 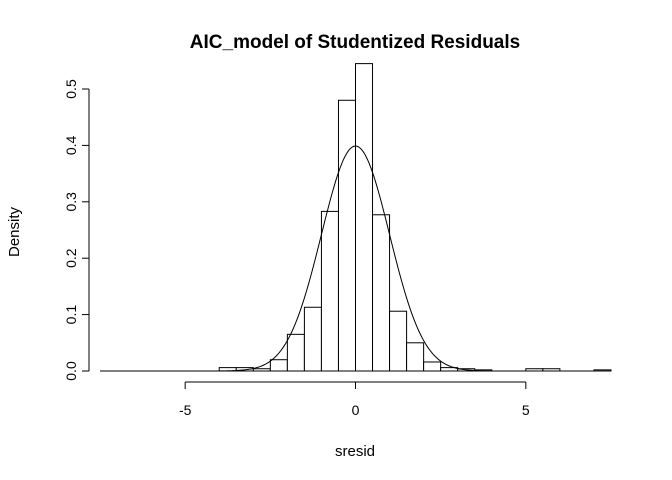 I want to click on y-tick-label: 0.5, so click(x=71, y=89).